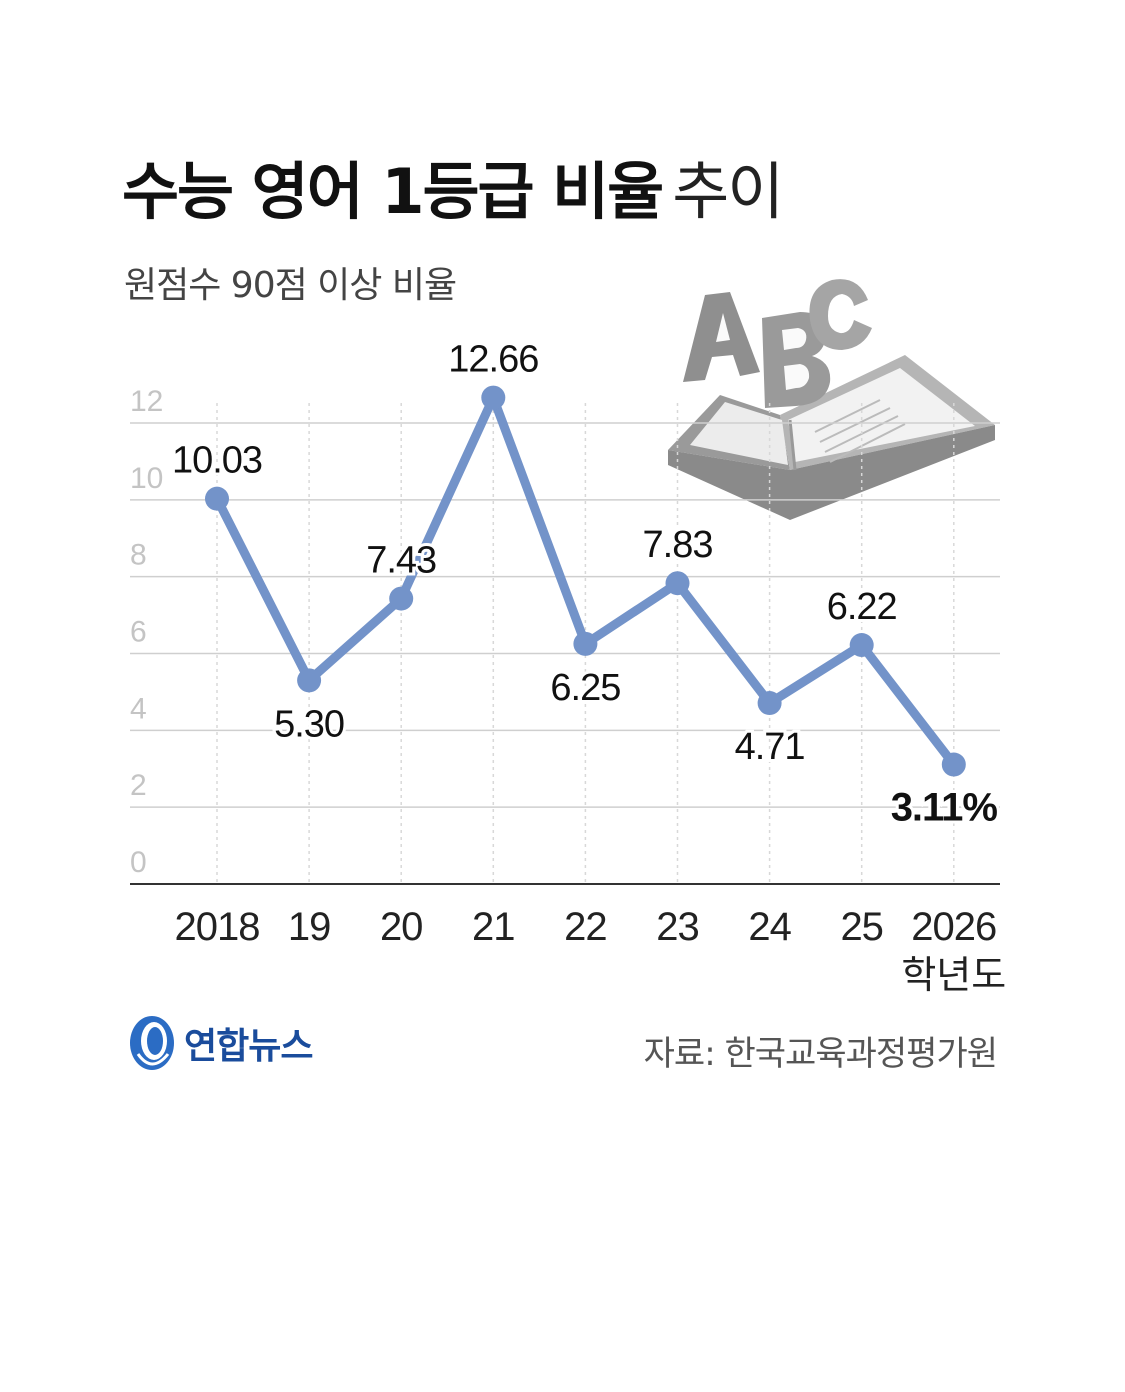 The height and width of the screenshot is (1392, 1125). I want to click on source-note: 자료: 한국교육과정평가원, so click(820, 1054).